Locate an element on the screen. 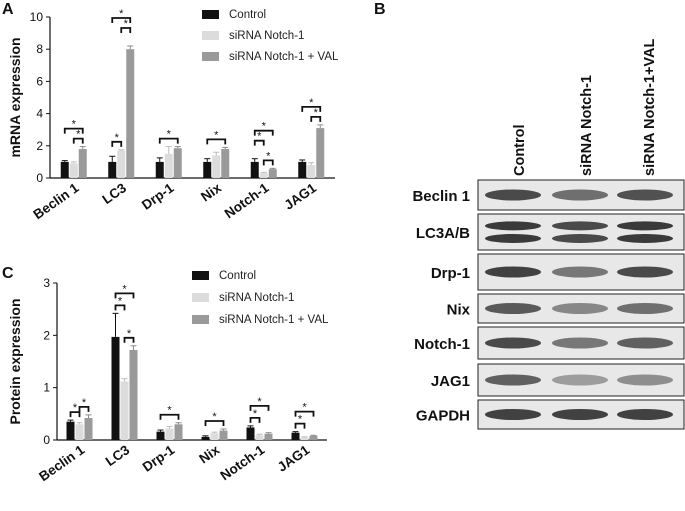 This screenshot has width=685, height=511. category-label: Beclin 1 is located at coordinates (55, 201).